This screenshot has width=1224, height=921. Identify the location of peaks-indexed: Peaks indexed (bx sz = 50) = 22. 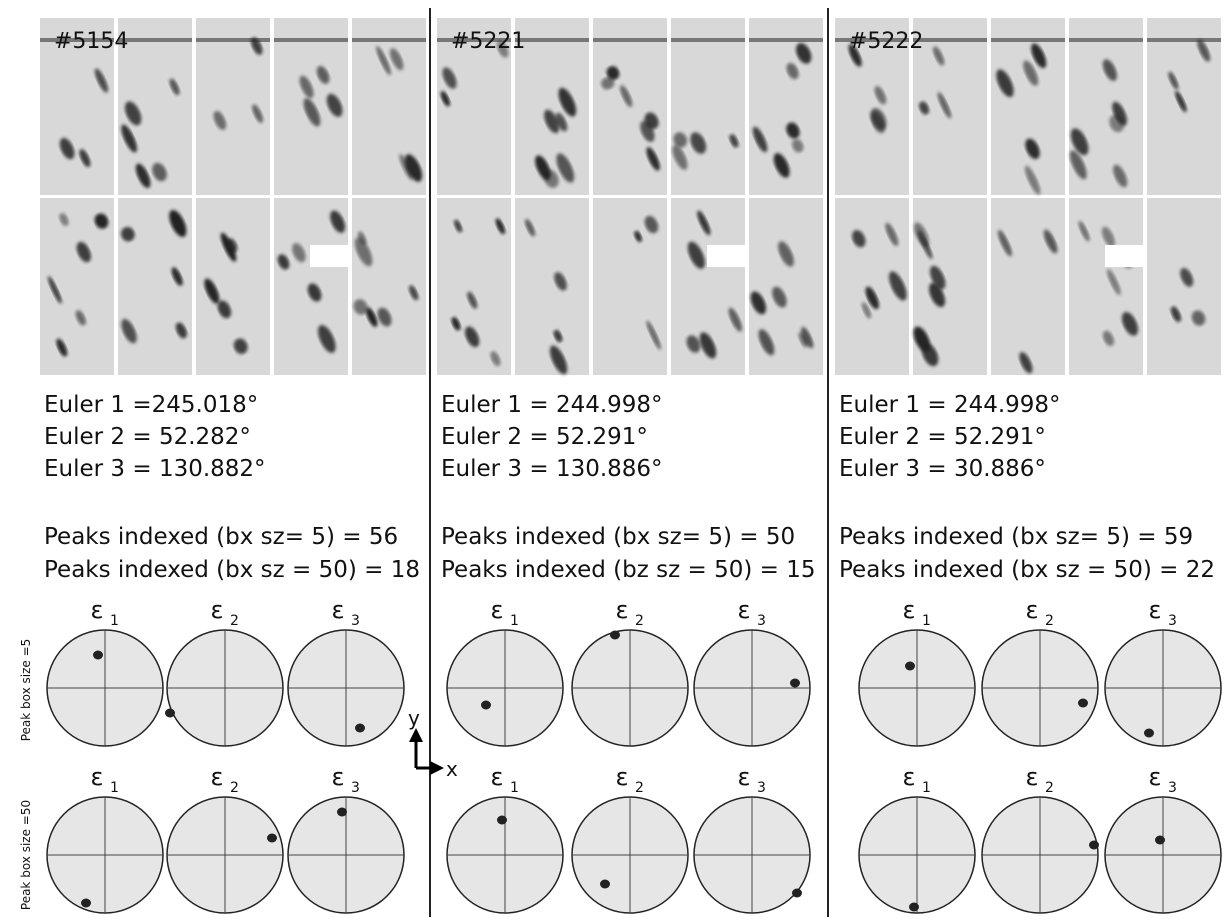
(1027, 570).